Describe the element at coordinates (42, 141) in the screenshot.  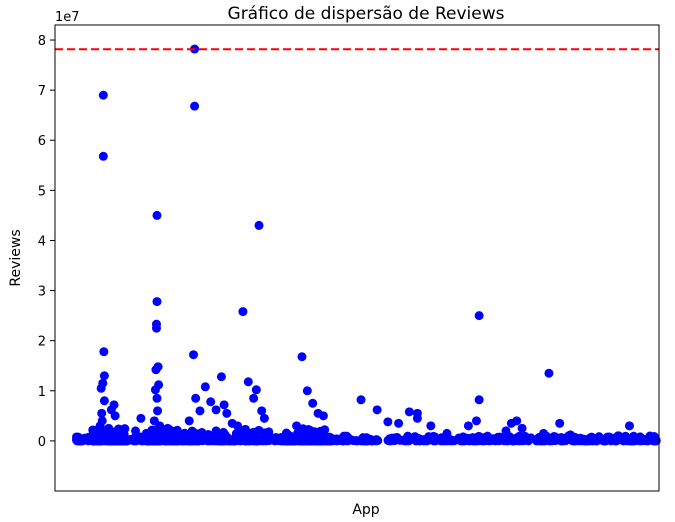
I see `y-tick-label: 6` at that location.